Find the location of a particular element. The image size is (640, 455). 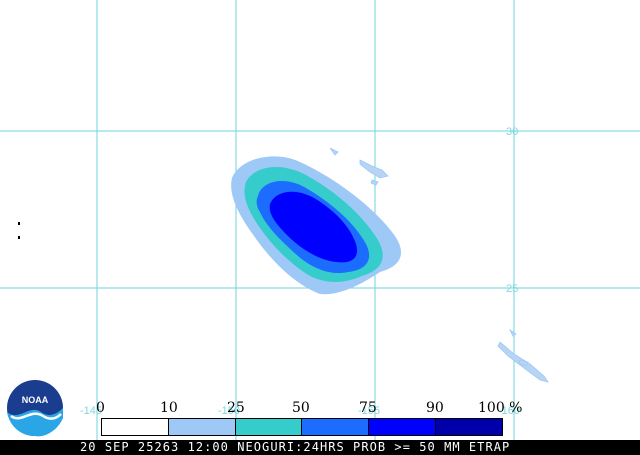

legend-label: 50 is located at coordinates (301, 408).